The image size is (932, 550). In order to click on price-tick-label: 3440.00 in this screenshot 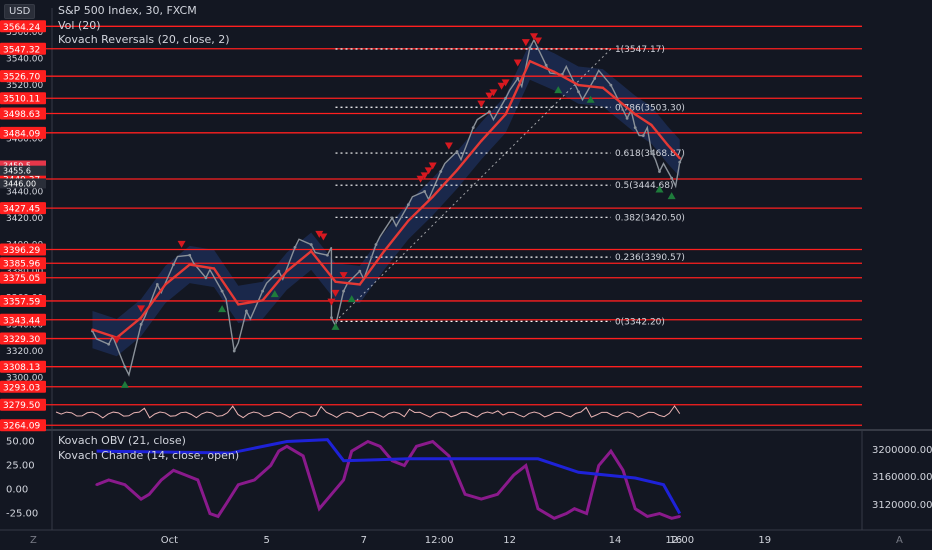, I will do `click(24, 192)`.